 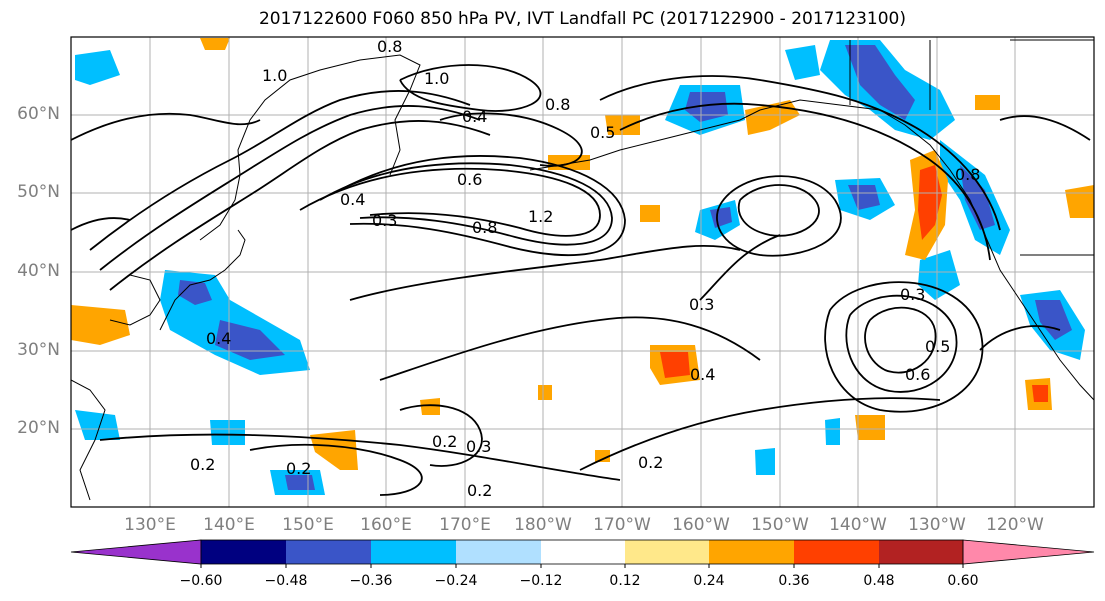 I want to click on lon-label: 130°E, so click(x=150, y=525).